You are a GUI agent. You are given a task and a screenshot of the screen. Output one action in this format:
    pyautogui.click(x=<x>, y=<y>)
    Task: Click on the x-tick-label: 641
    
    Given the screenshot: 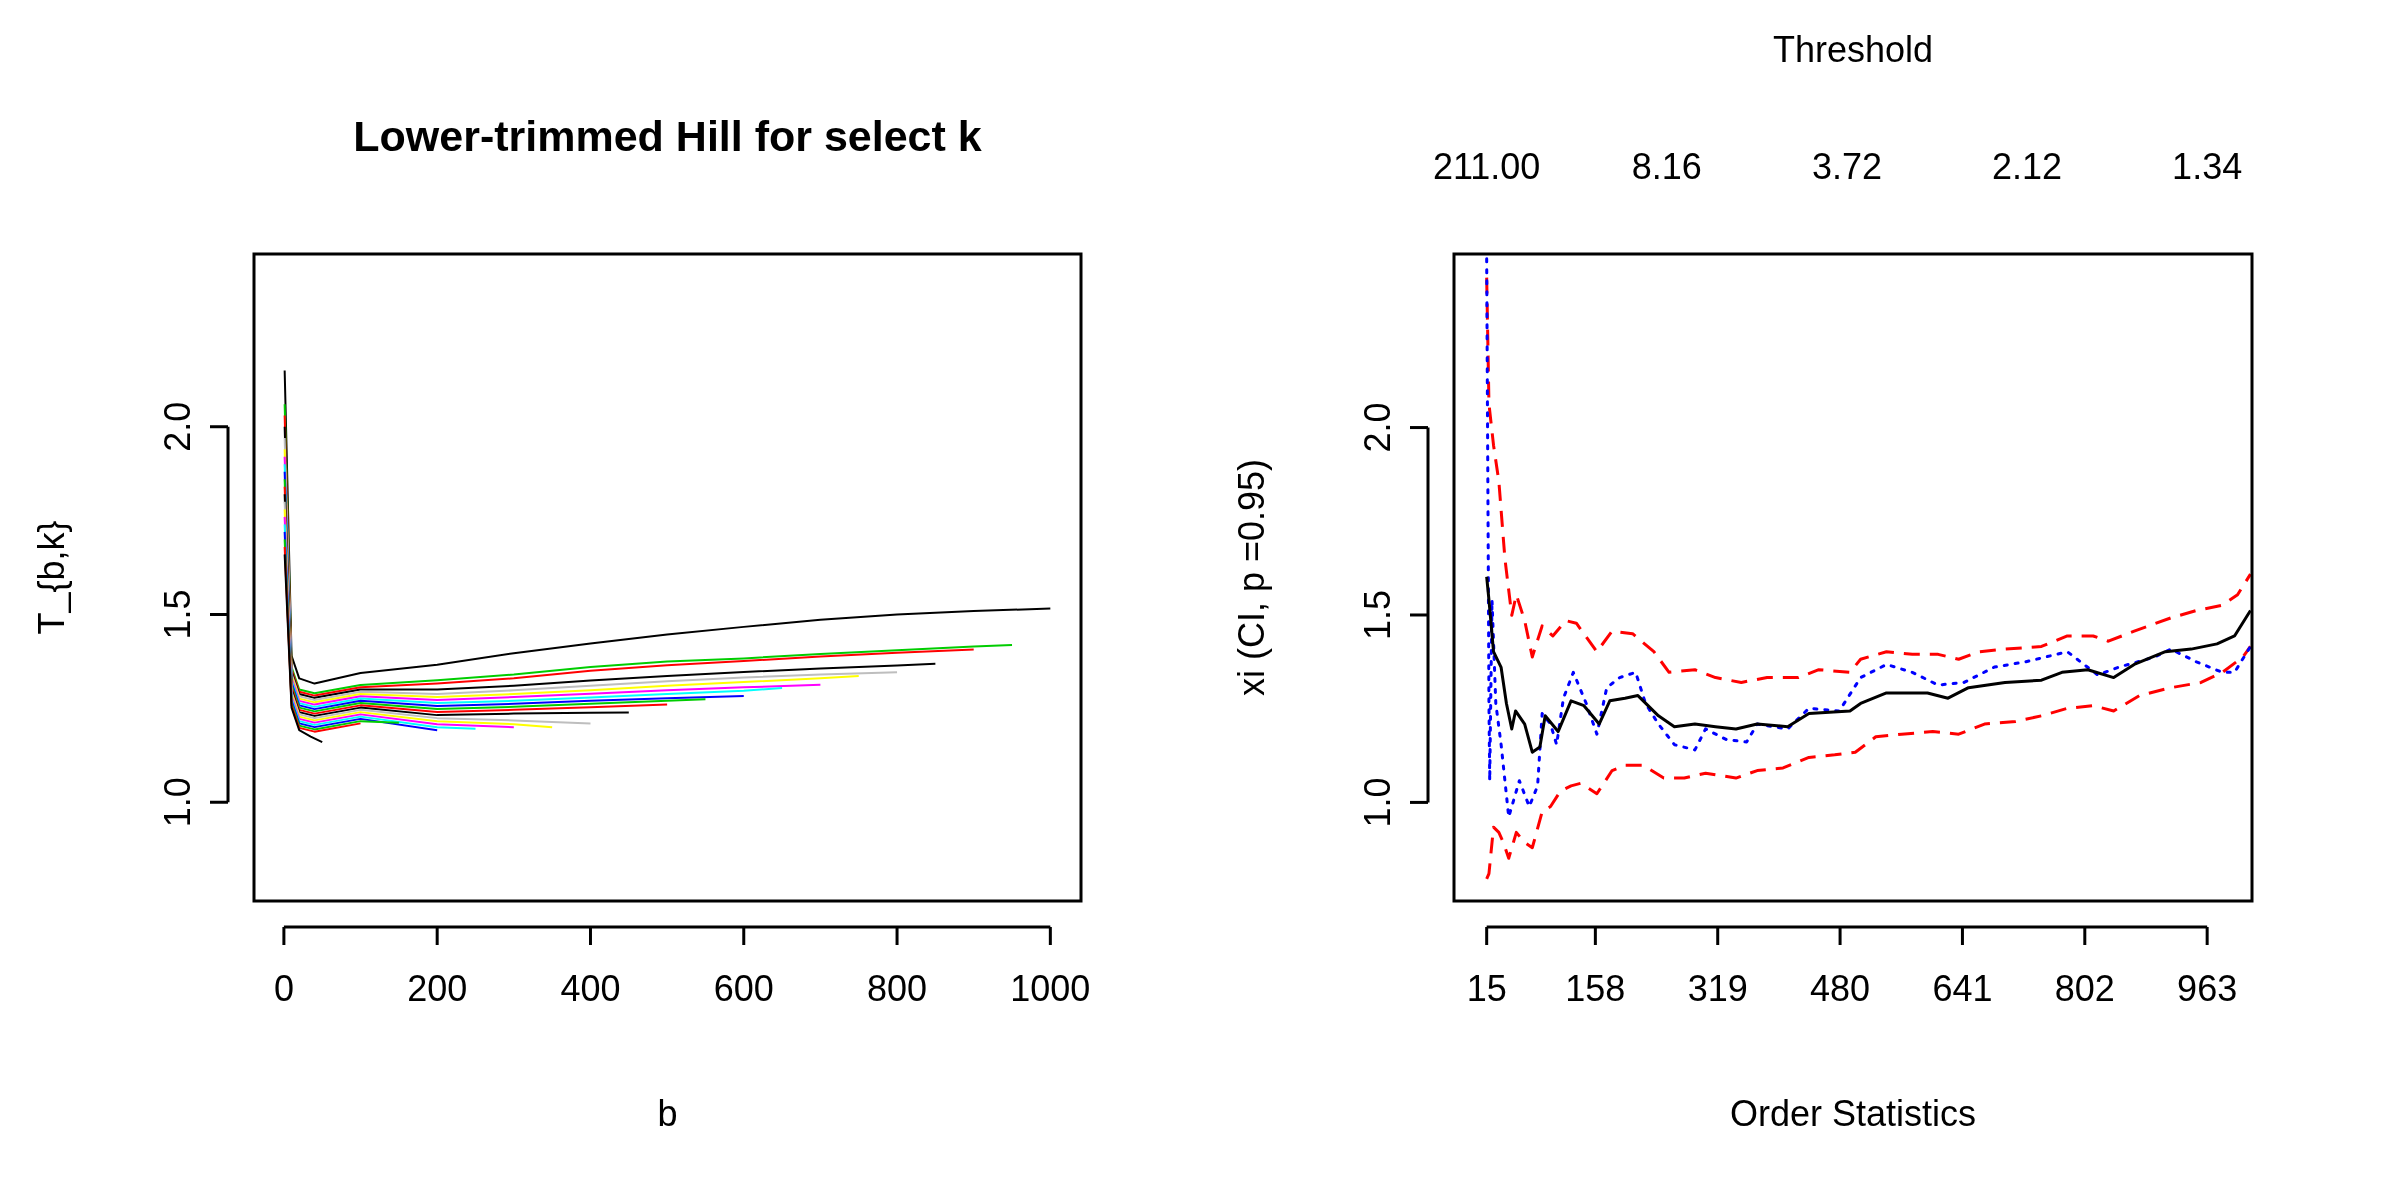 What is the action you would take?
    pyautogui.click(x=1962, y=988)
    